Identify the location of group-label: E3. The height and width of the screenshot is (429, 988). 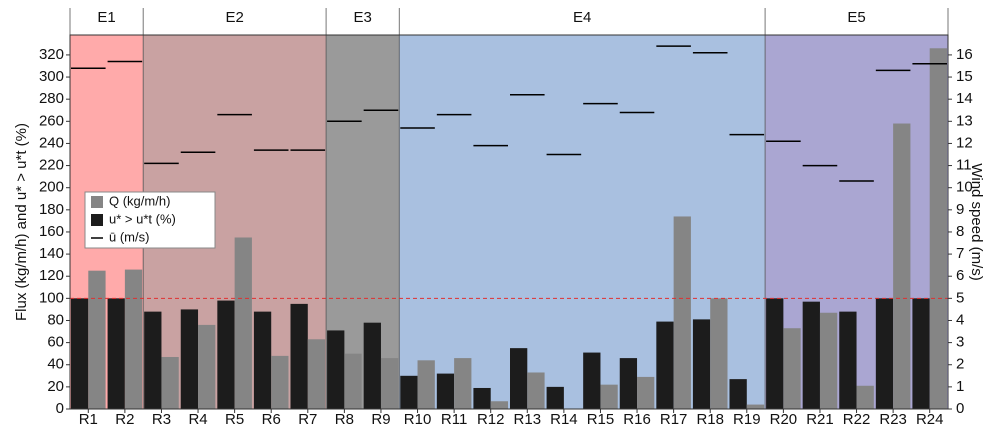
(362, 17).